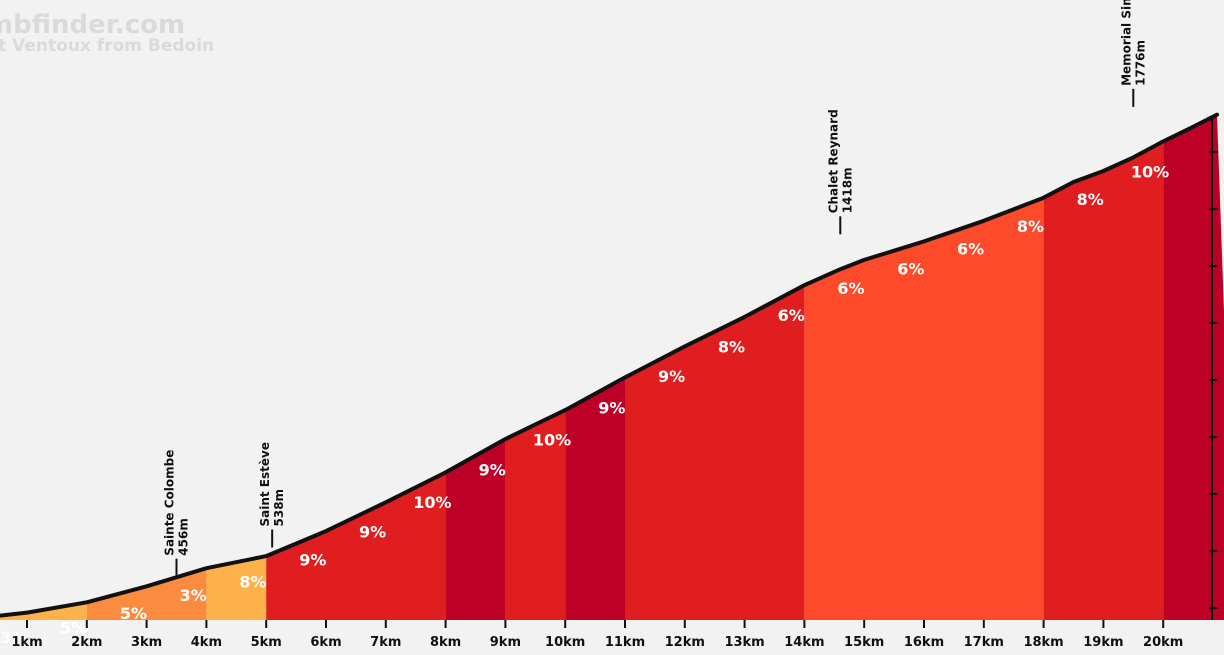 Image resolution: width=1224 pixels, height=655 pixels. Describe the element at coordinates (1103, 642) in the screenshot. I see `x-tick-label: 19km` at that location.